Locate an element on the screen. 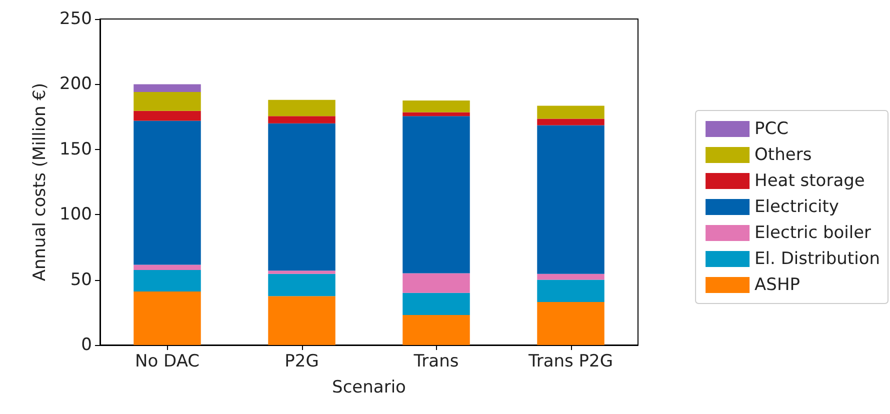 The height and width of the screenshot is (414, 890). legend-label: El. Distribution is located at coordinates (817, 259).